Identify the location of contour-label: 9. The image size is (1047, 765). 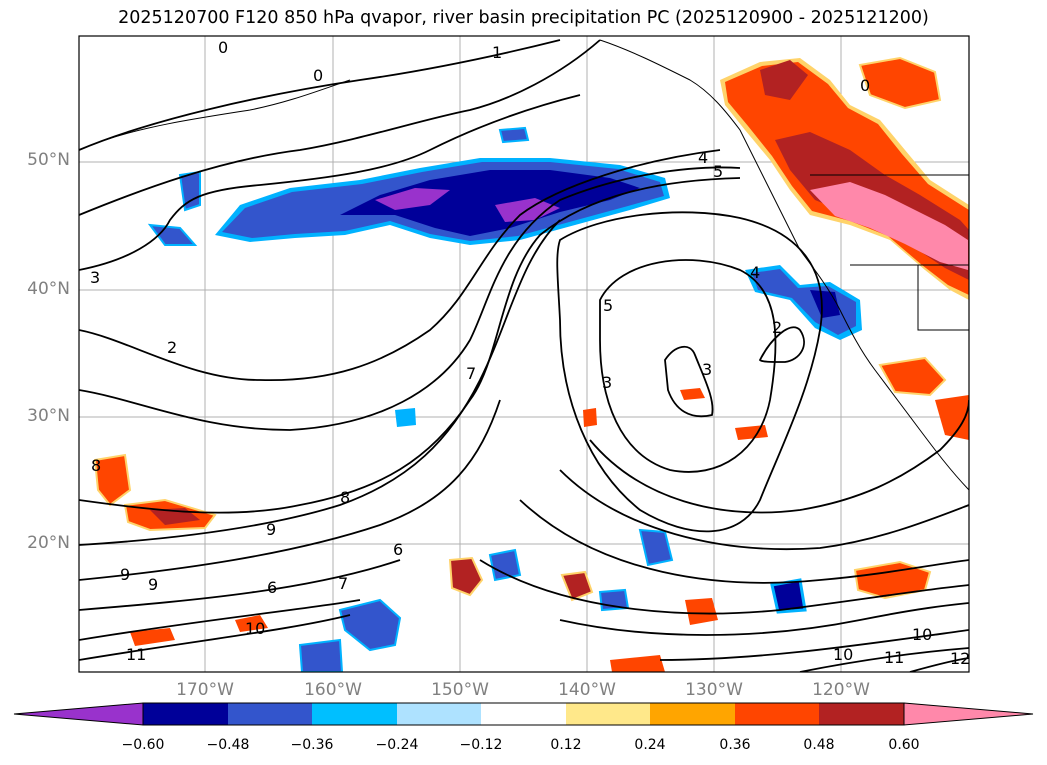
(271, 529).